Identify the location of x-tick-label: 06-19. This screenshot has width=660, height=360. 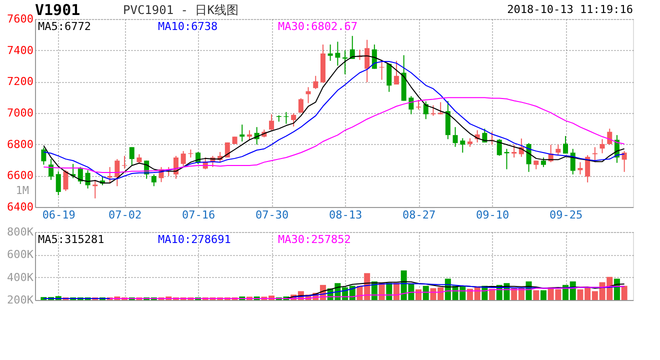
(59, 215).